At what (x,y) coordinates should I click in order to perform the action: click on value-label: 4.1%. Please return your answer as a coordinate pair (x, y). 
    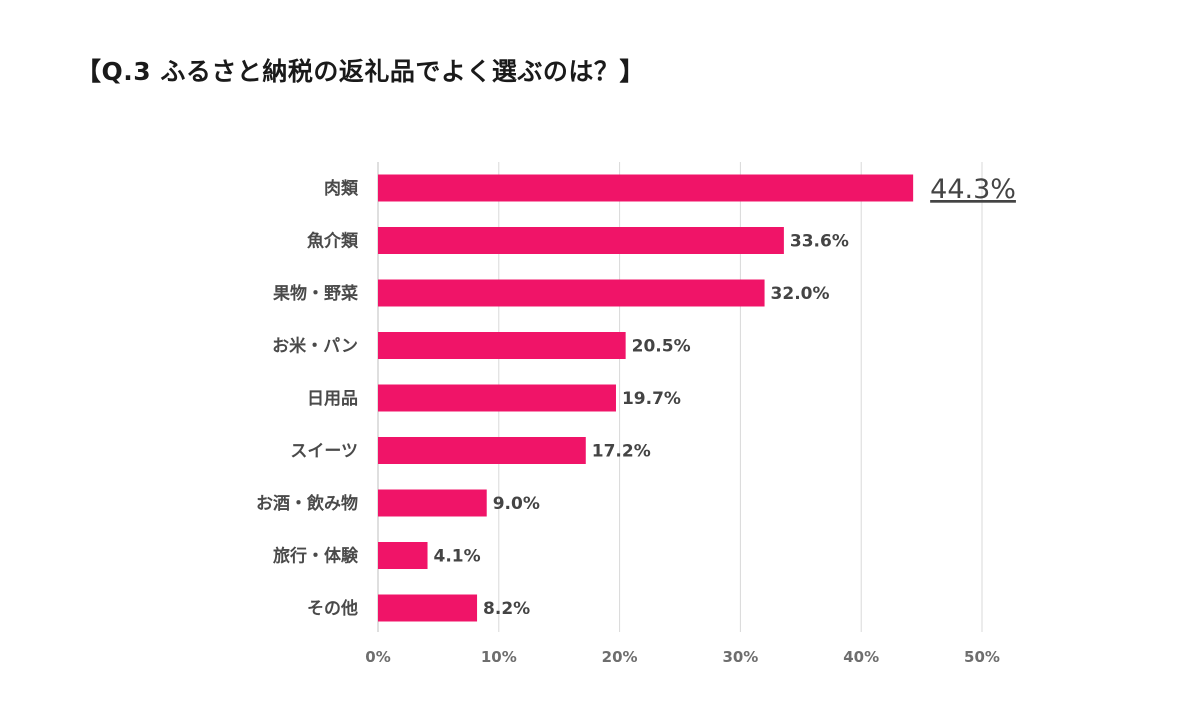
    Looking at the image, I should click on (457, 557).